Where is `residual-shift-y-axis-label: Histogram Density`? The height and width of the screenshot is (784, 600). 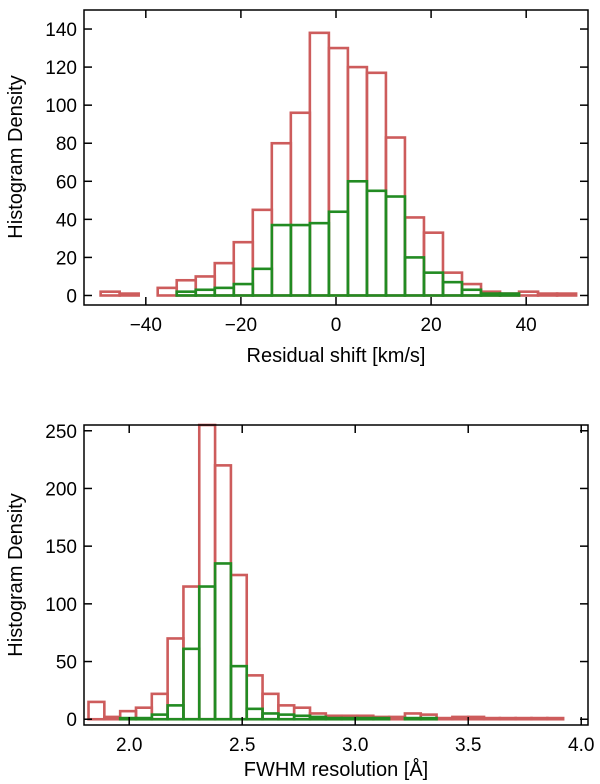 residual-shift-y-axis-label: Histogram Density is located at coordinates (16, 156).